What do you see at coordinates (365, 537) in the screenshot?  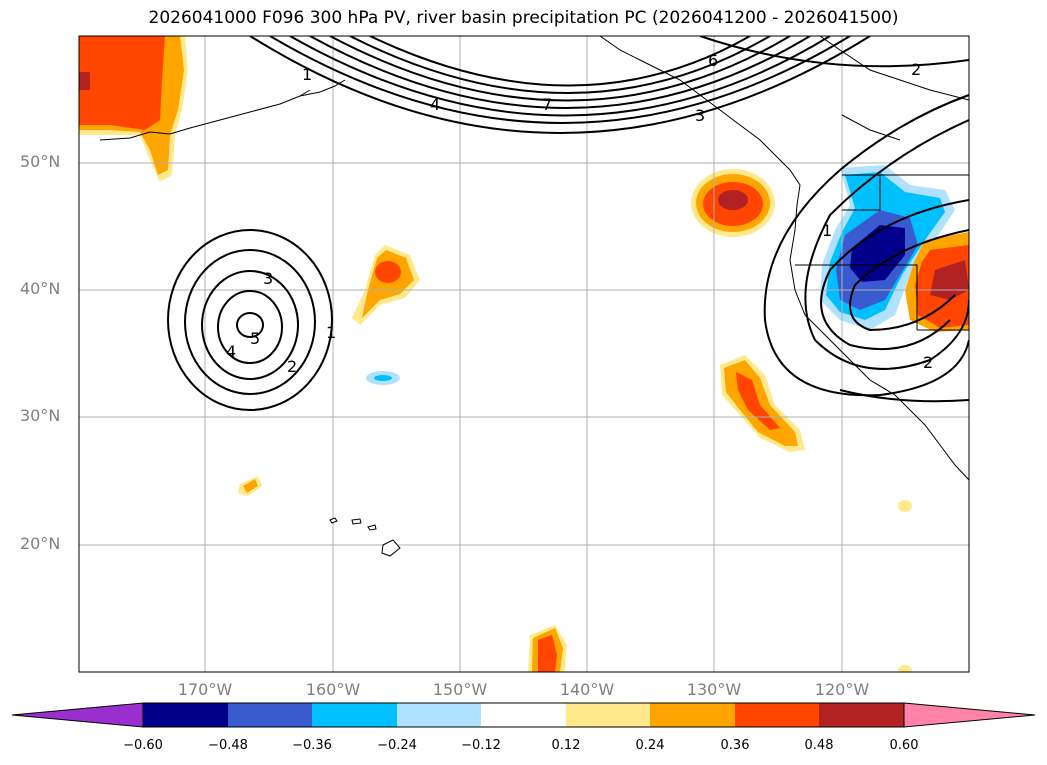 I see `hawaii-islands` at bounding box center [365, 537].